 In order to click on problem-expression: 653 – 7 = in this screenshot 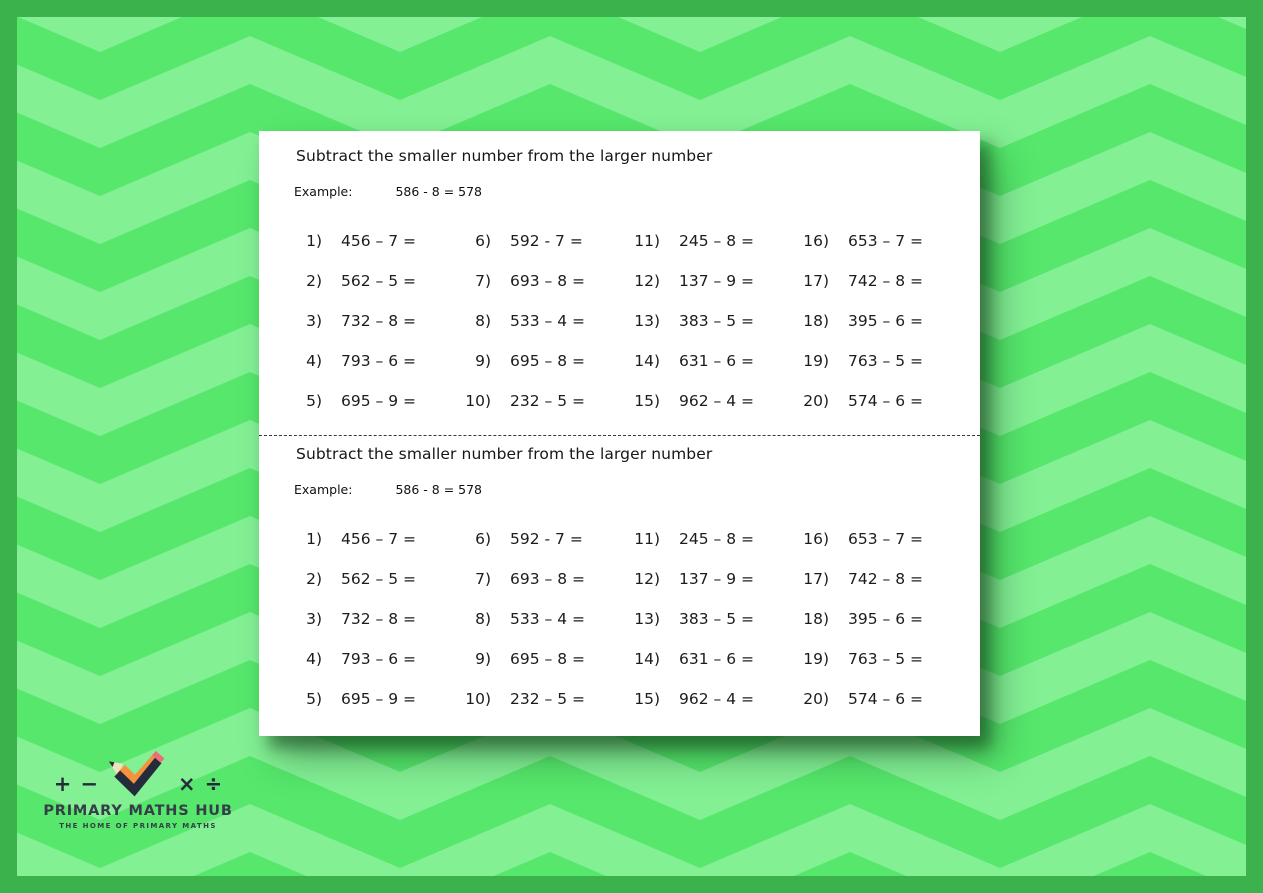, I will do `click(885, 539)`.